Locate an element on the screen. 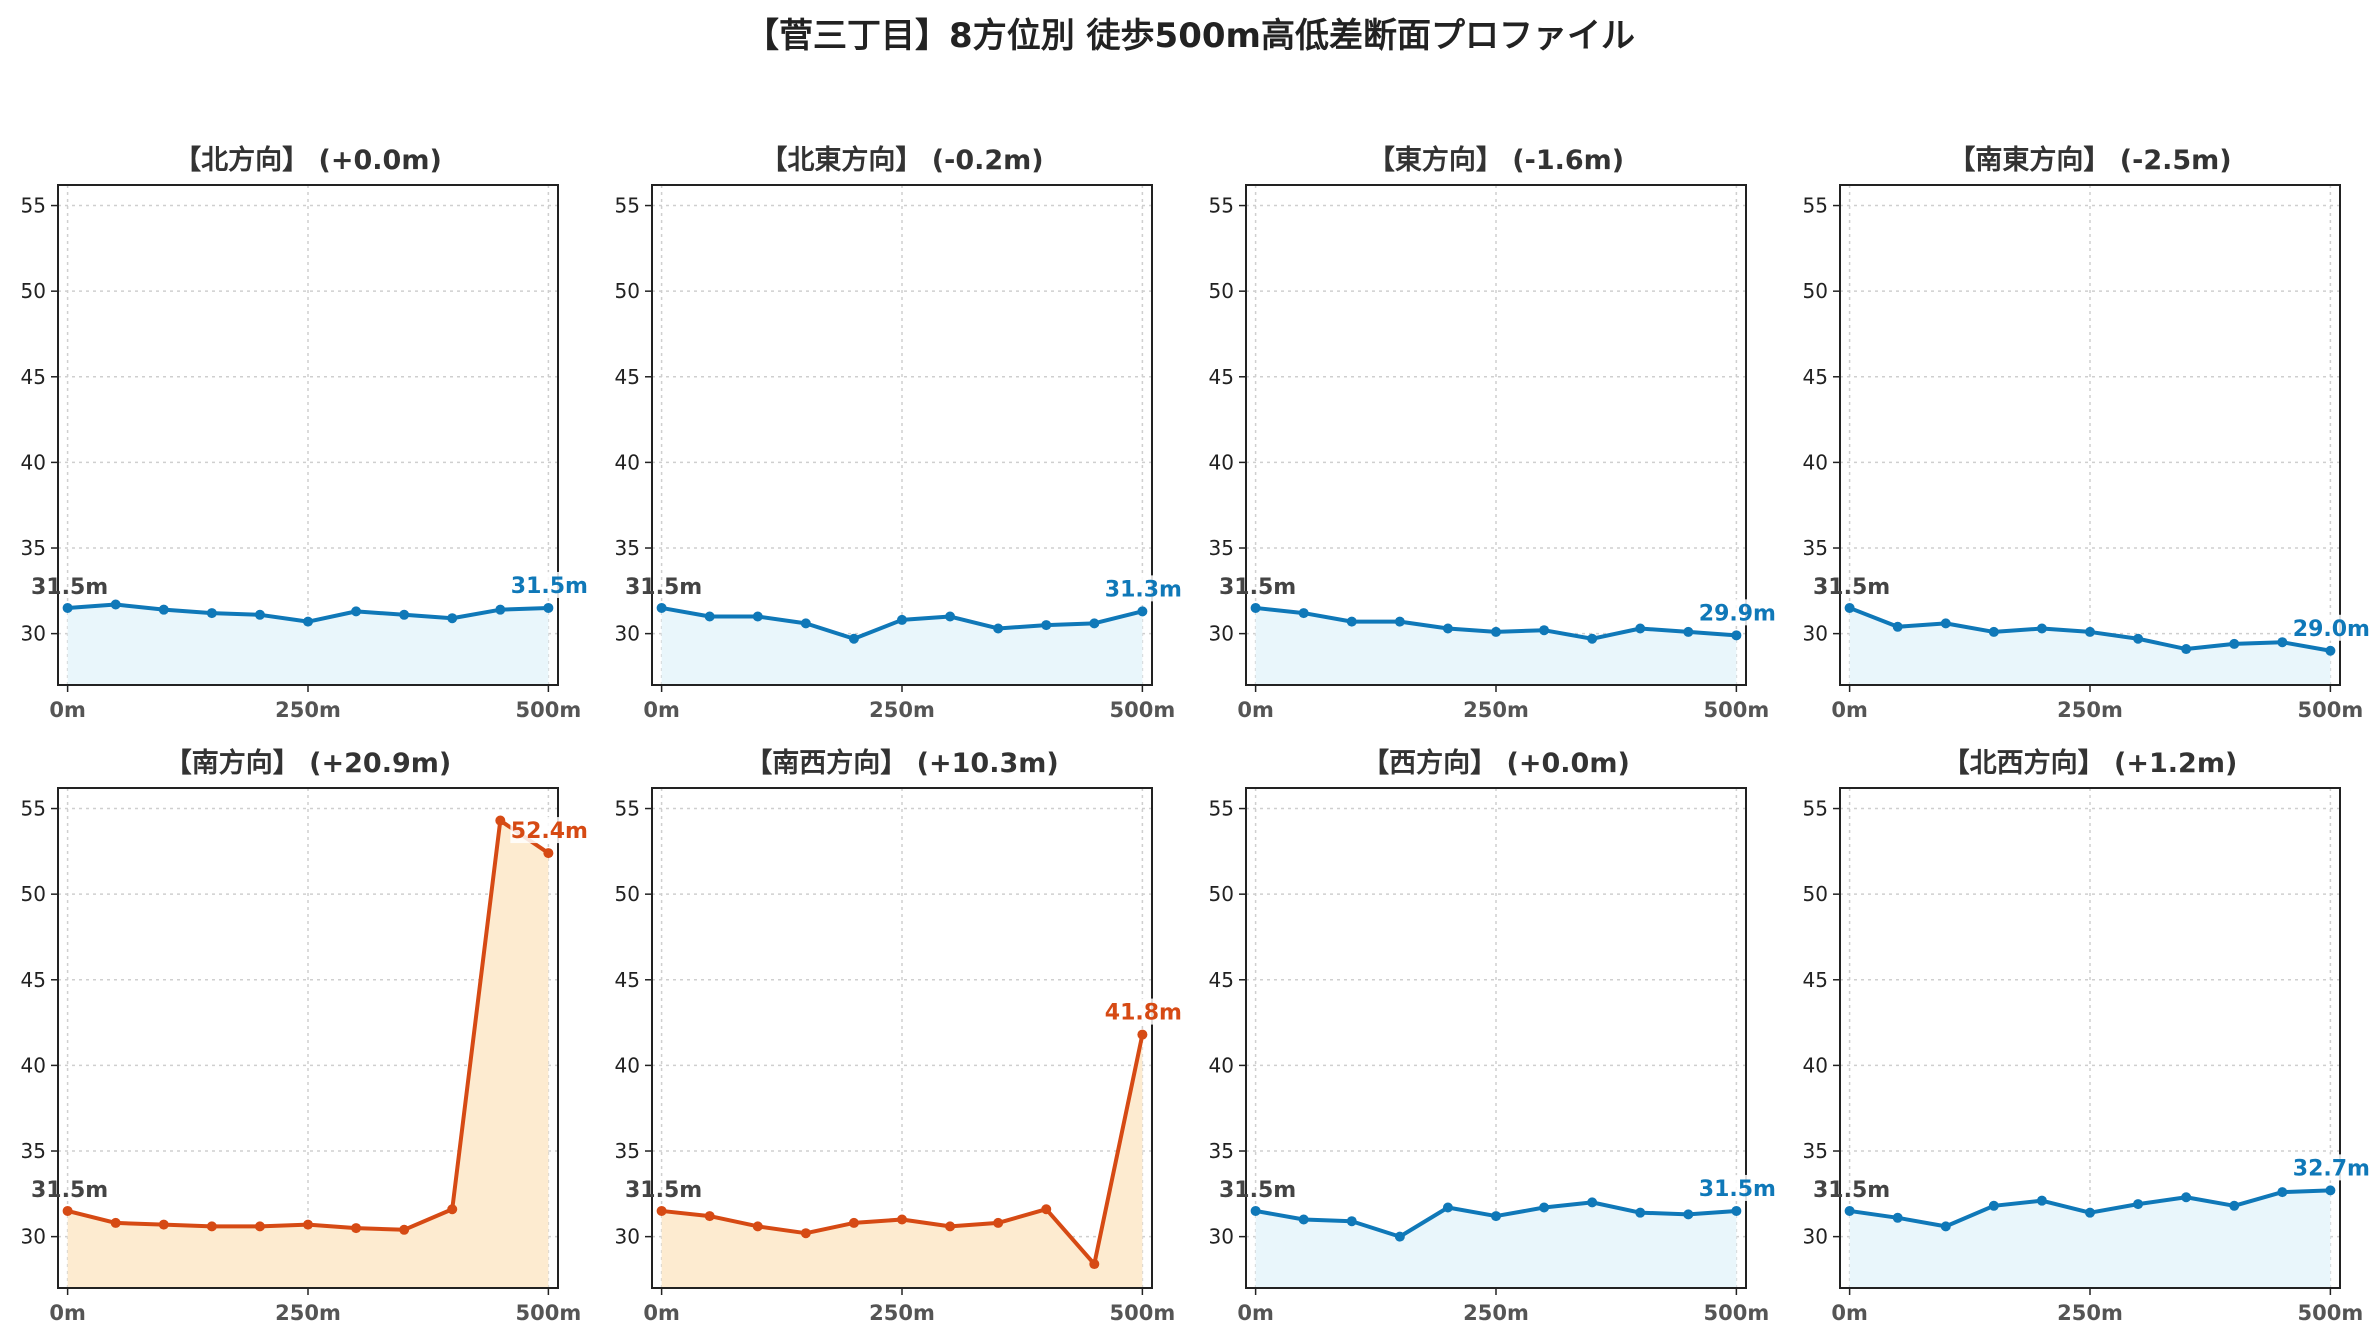 The image size is (2380, 1340). subplot-title: 【北西方向】 (+1.2m) is located at coordinates (2090, 763).